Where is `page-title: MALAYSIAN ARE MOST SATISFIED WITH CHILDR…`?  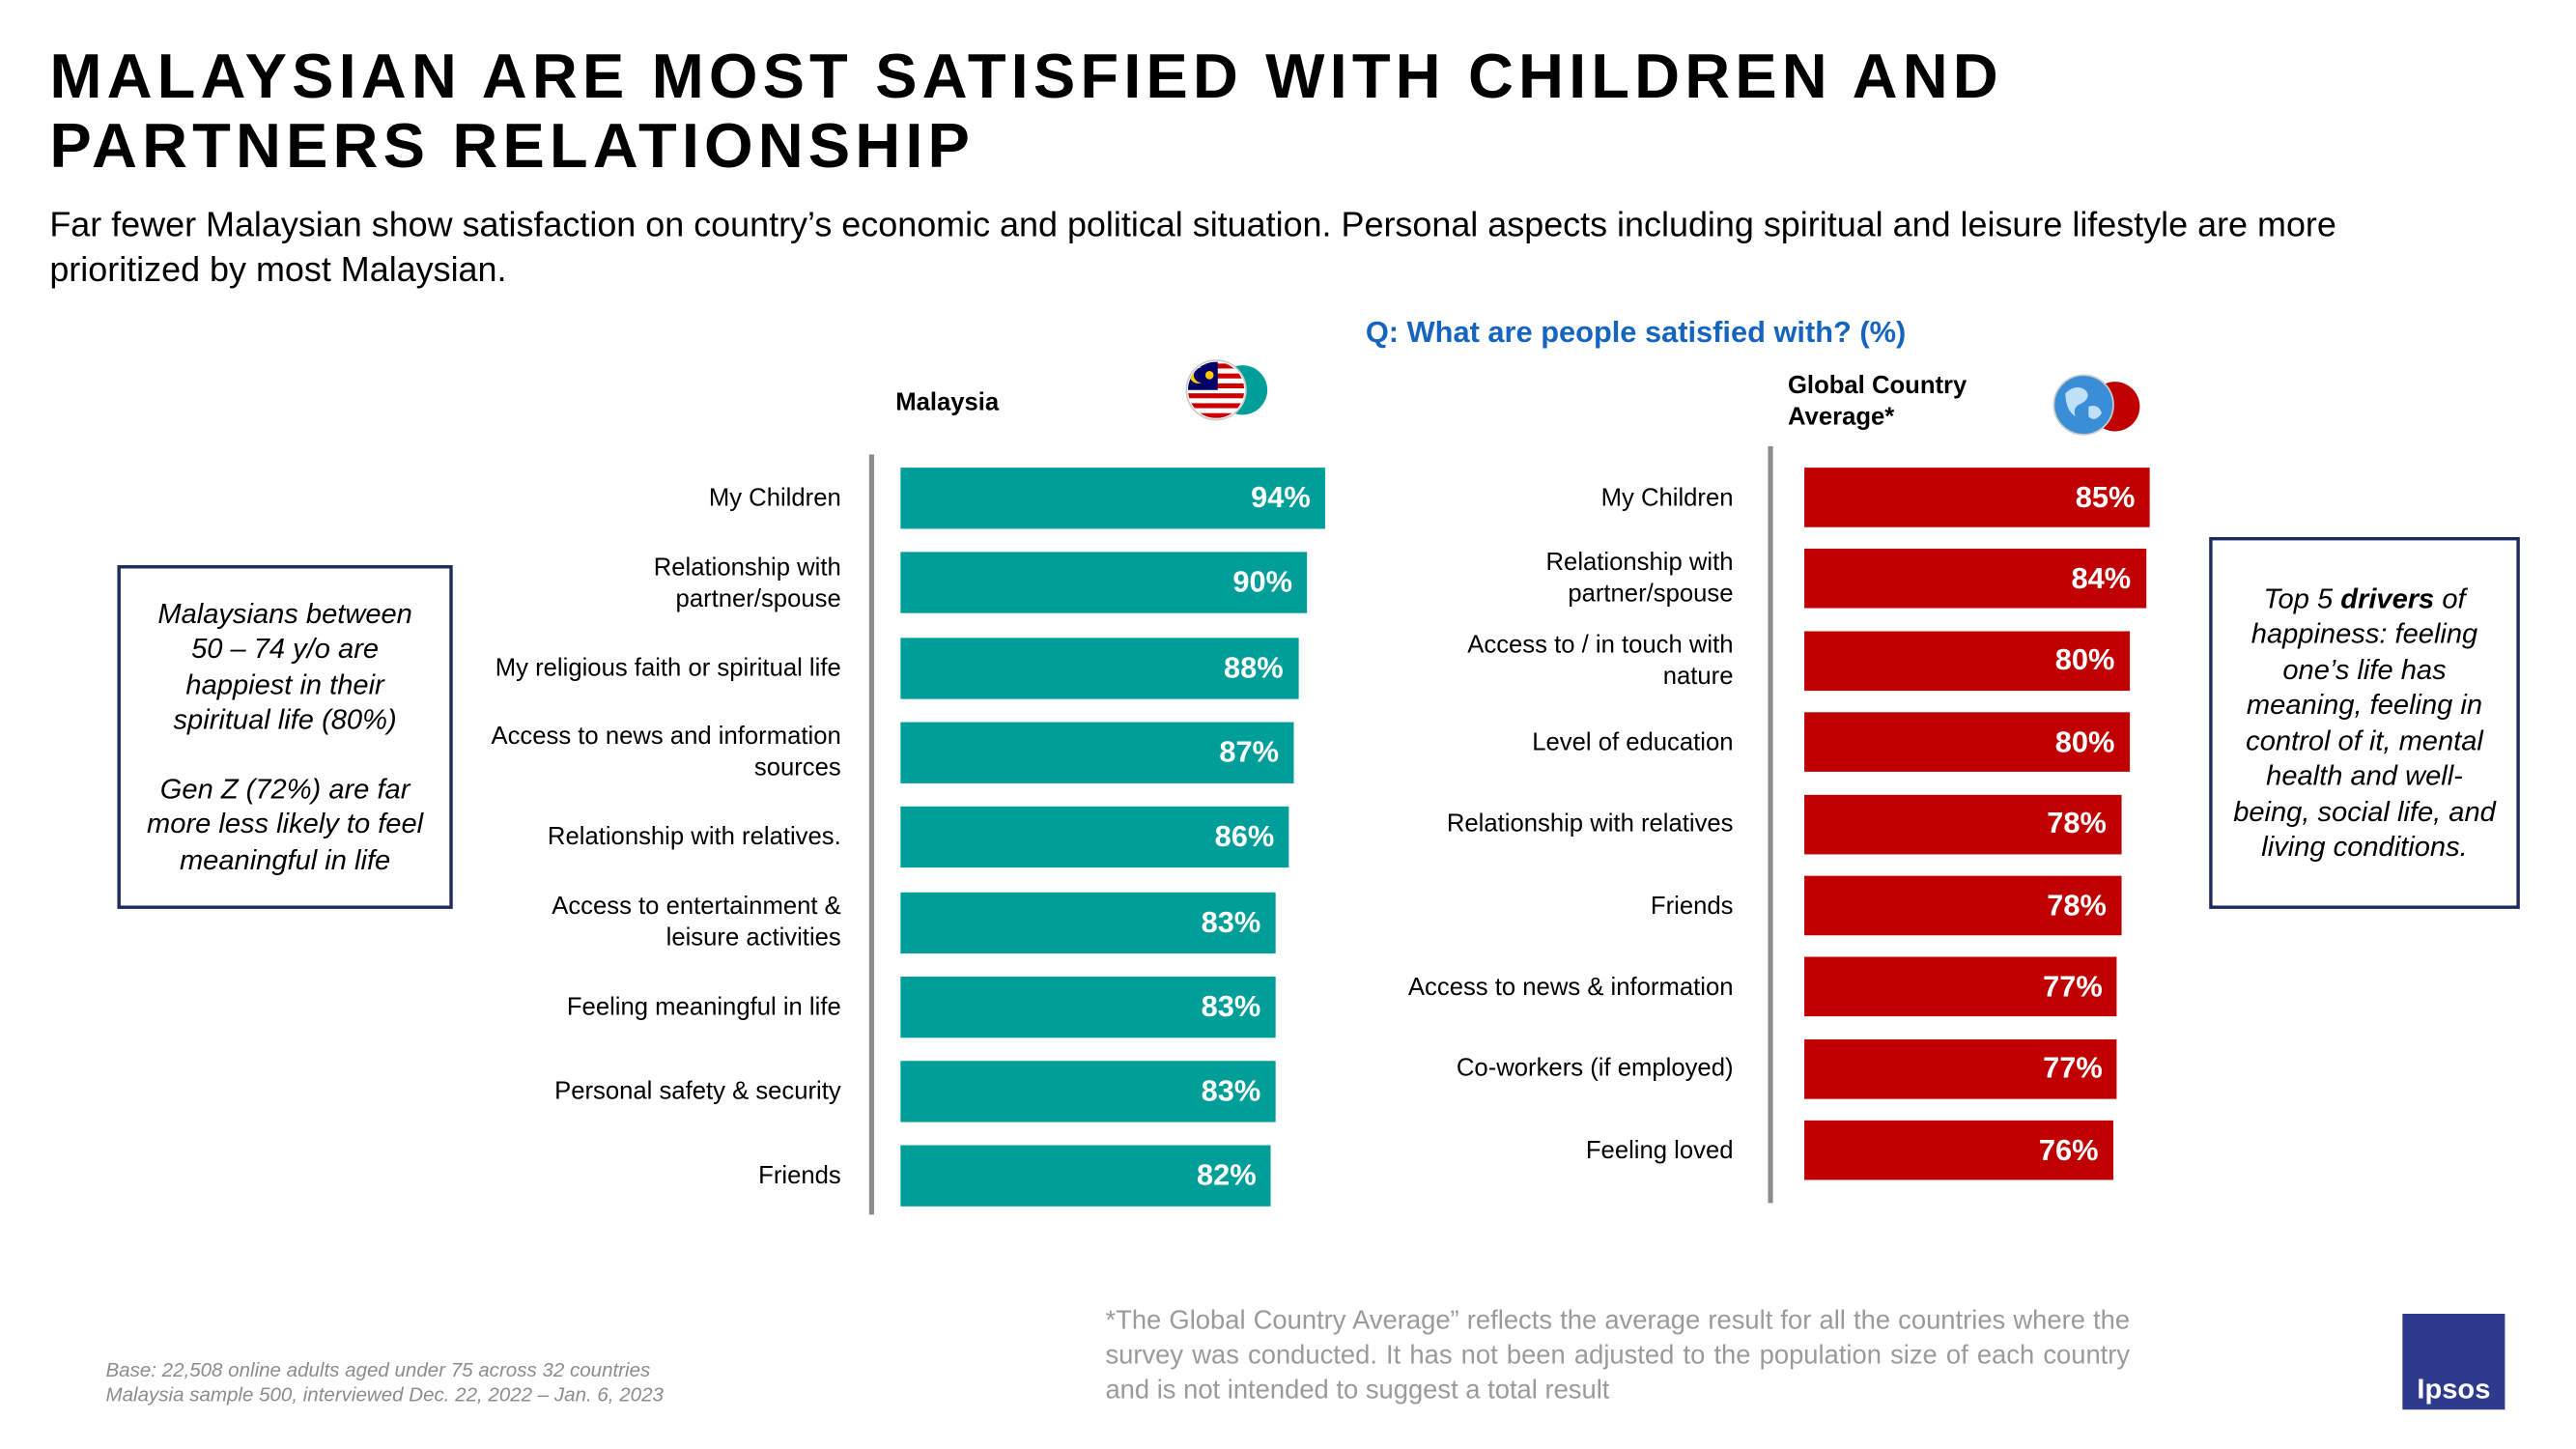
page-title: MALAYSIAN ARE MOST SATISFIED WITH CHILDR… is located at coordinates (1026, 113).